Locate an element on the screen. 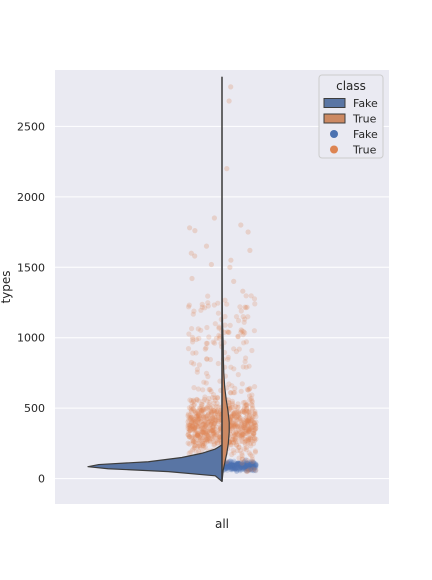  legend-swatch-true is located at coordinates (334, 118).